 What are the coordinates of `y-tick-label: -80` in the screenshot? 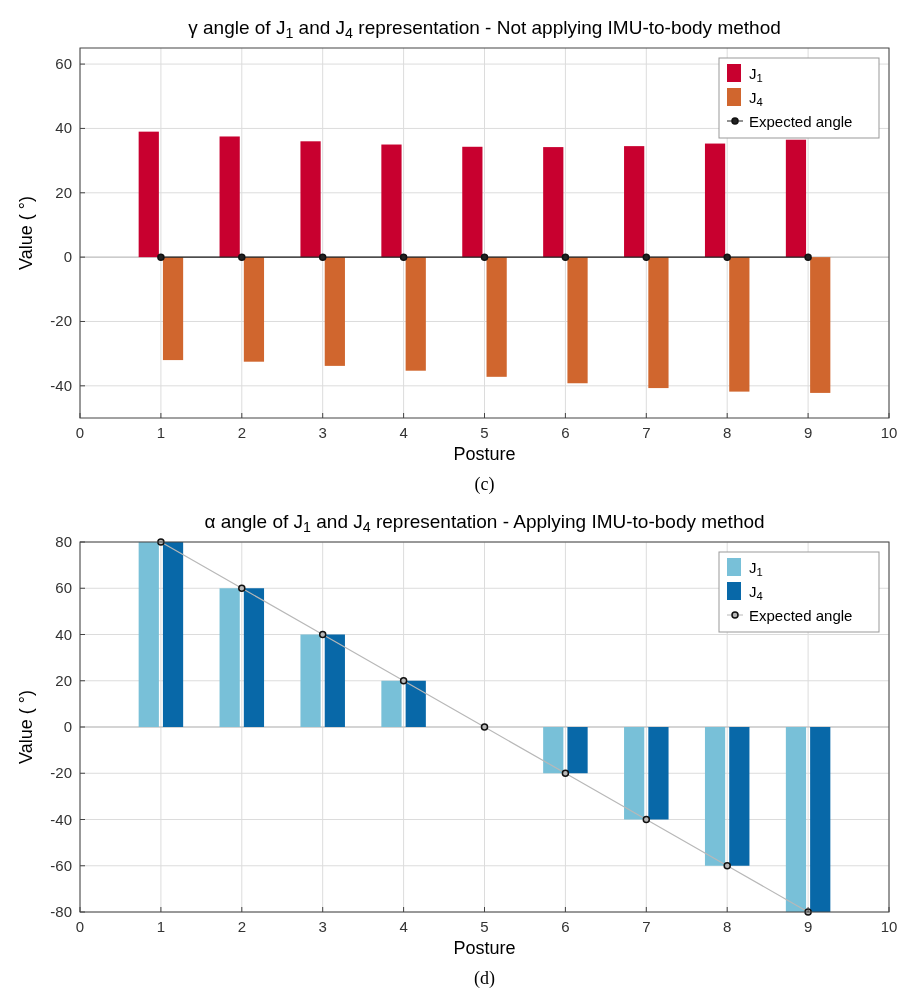 It's located at (61, 911).